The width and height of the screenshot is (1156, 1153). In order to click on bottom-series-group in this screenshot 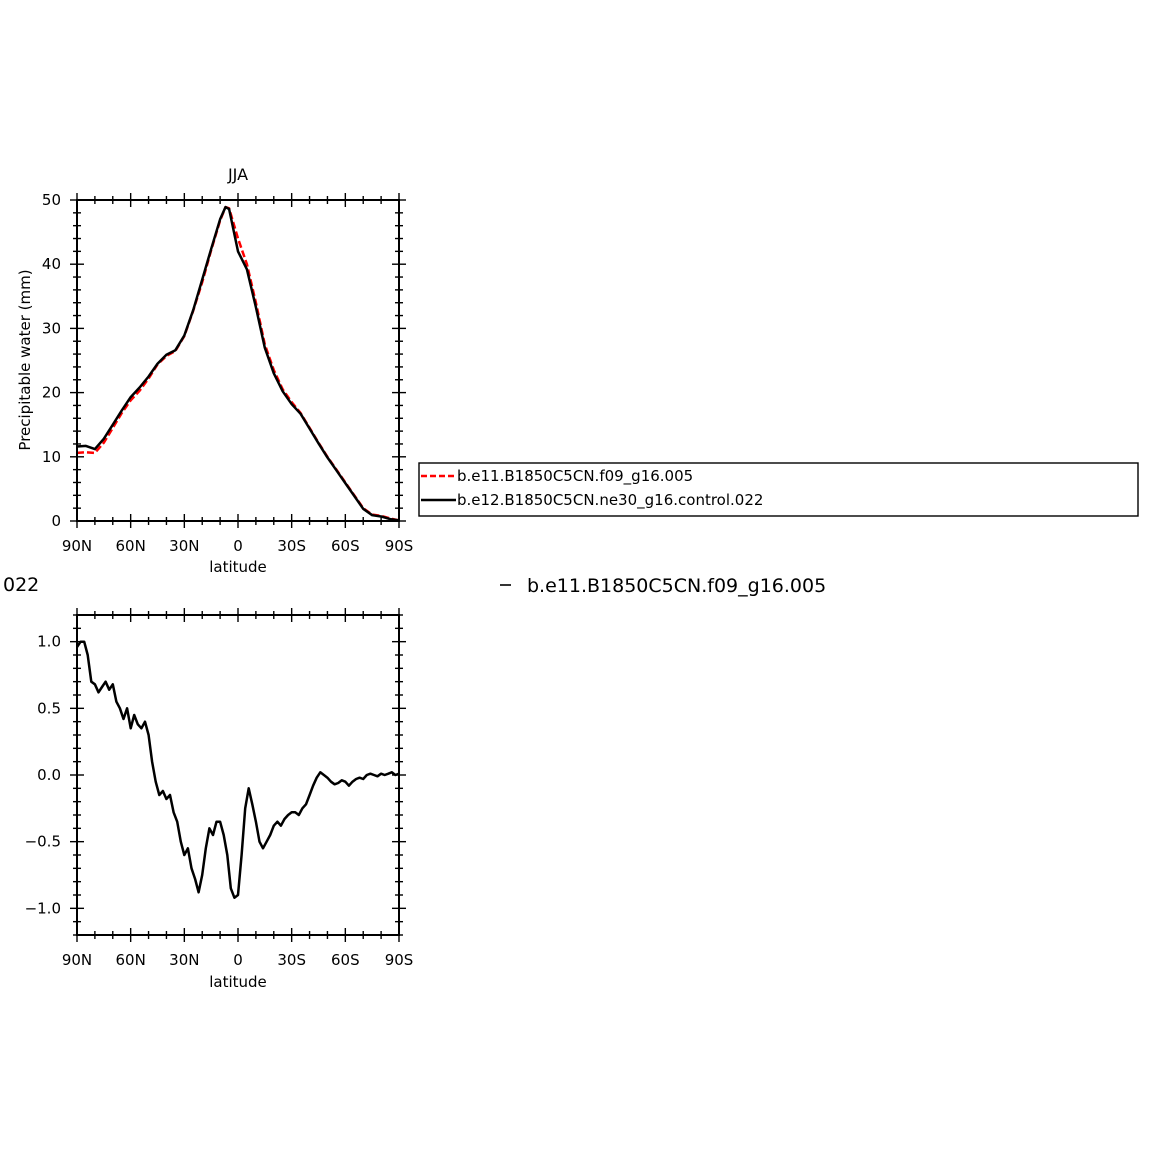, I will do `click(237, 769)`.